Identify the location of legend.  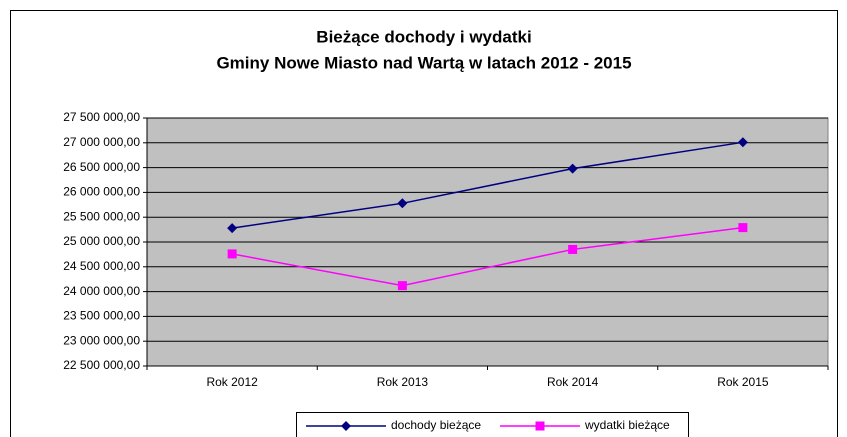
(492, 424).